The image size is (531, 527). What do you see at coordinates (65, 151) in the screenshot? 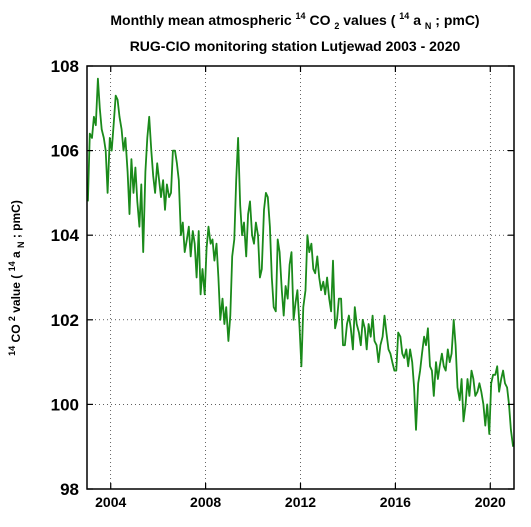
I see `y-tick-label: 106` at bounding box center [65, 151].